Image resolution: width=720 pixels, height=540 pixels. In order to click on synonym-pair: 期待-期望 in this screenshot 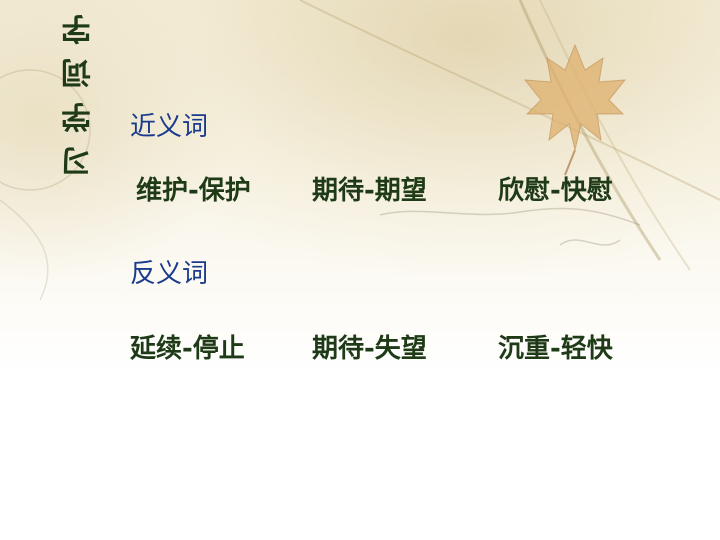, I will do `click(369, 191)`.